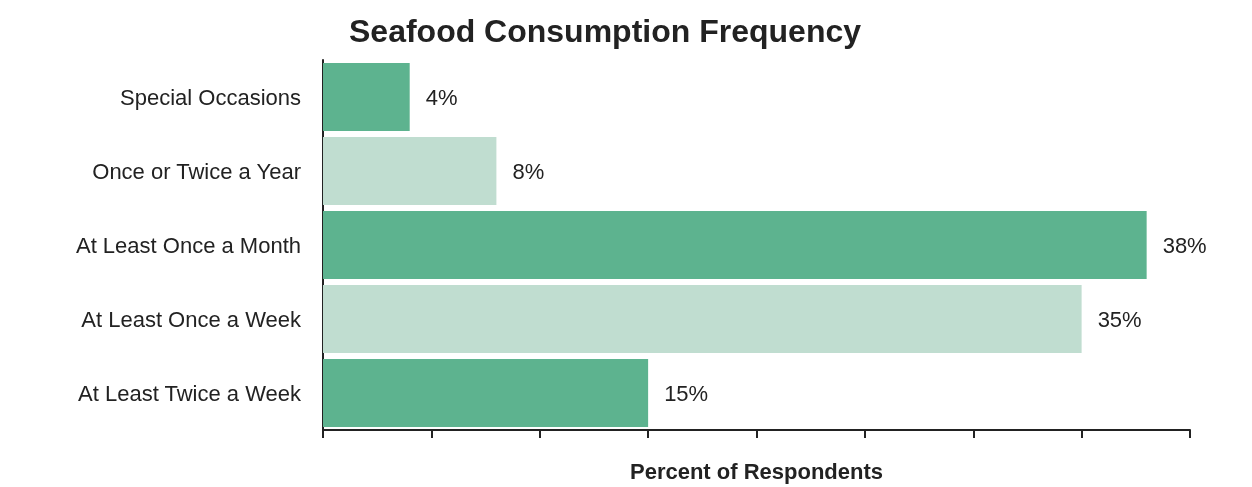  Describe the element at coordinates (196, 171) in the screenshot. I see `y-tick-label: Once or Twice a Year` at that location.